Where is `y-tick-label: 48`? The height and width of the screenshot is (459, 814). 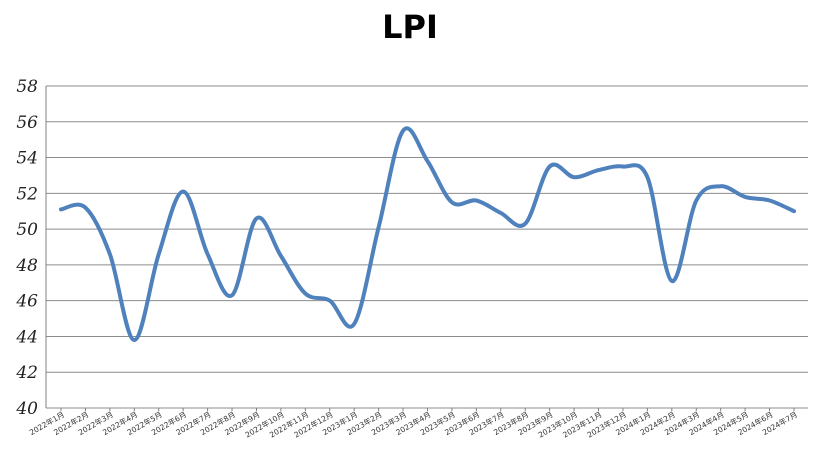
y-tick-label: 48 is located at coordinates (26, 266).